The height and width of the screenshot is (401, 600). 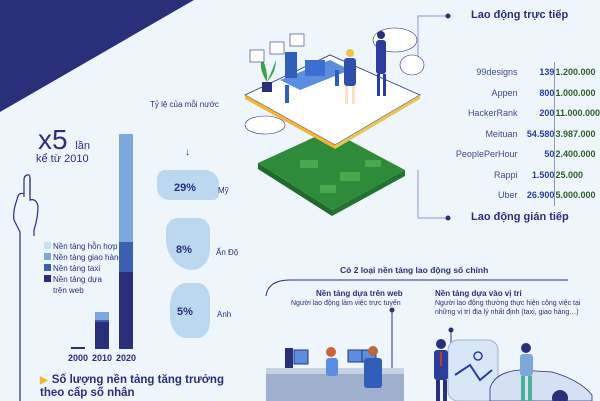 I want to click on growth-since-label: kể từ 2010, so click(x=62, y=159).